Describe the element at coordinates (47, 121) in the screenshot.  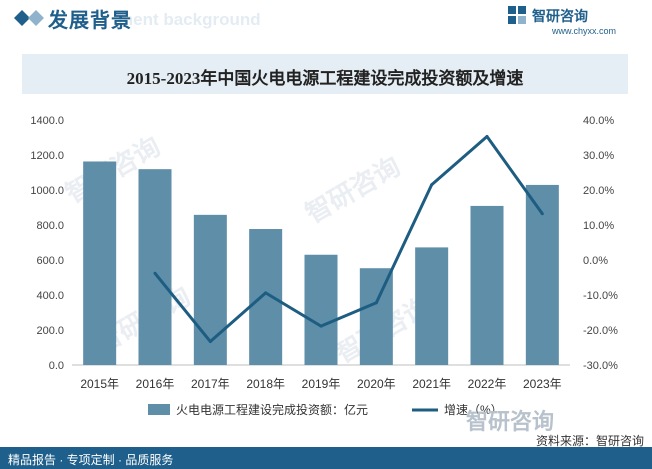
I see `left-axis-tick-label: 1400.0` at that location.